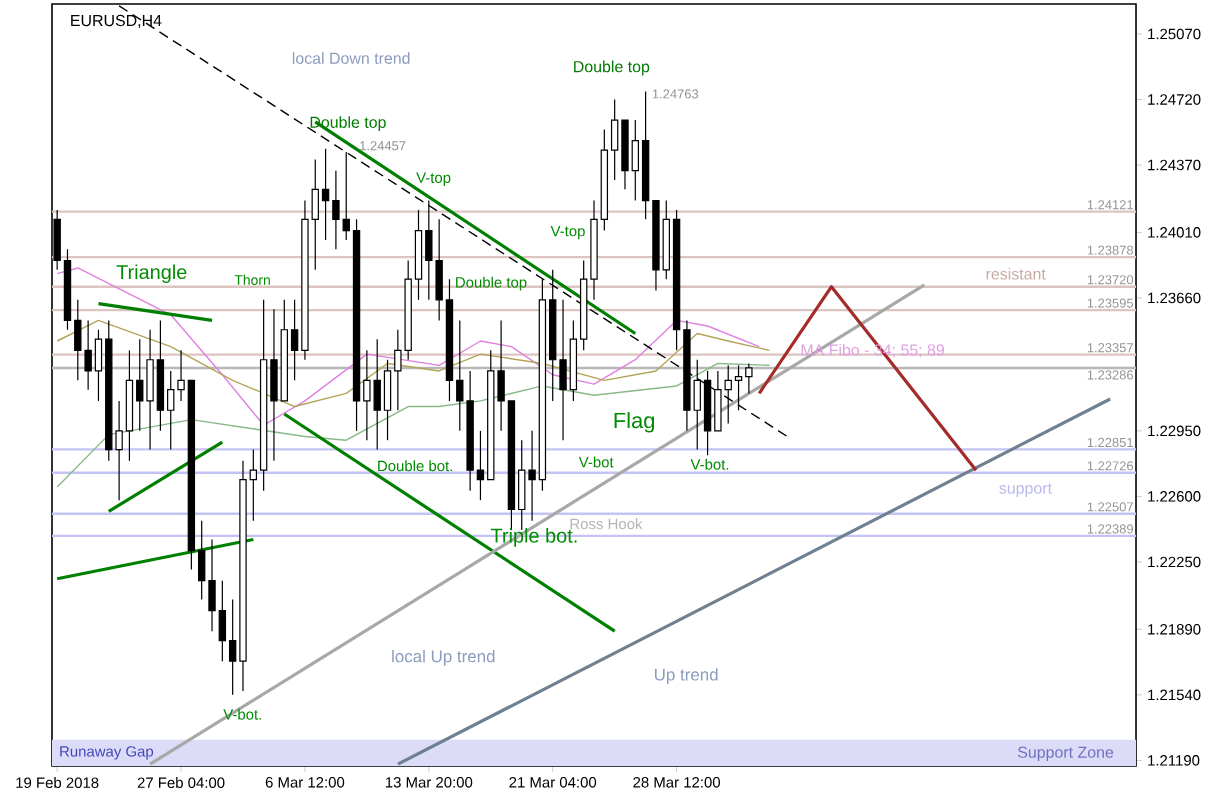  Describe the element at coordinates (533, 537) in the screenshot. I see `annotation: Triple bot.` at that location.